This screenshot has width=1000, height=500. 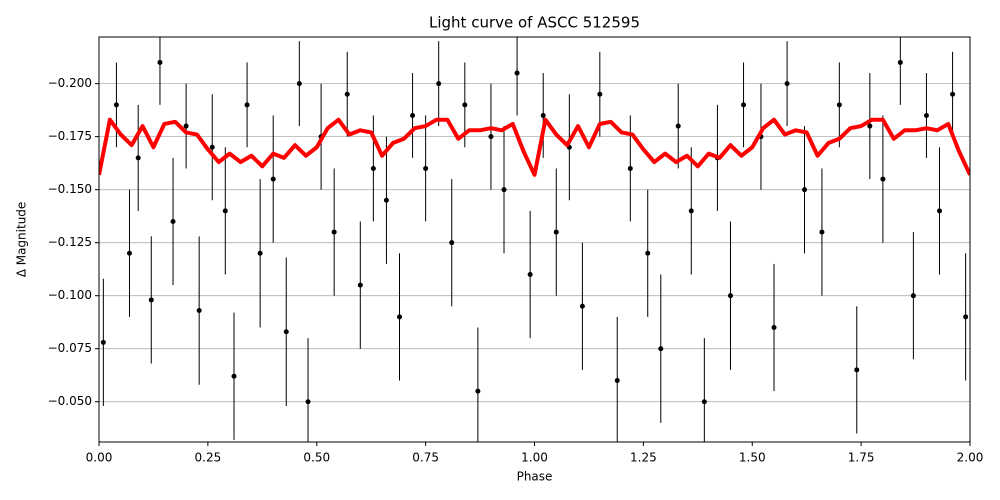 What do you see at coordinates (70, 242) in the screenshot?
I see `y-tick-label: −0.125` at bounding box center [70, 242].